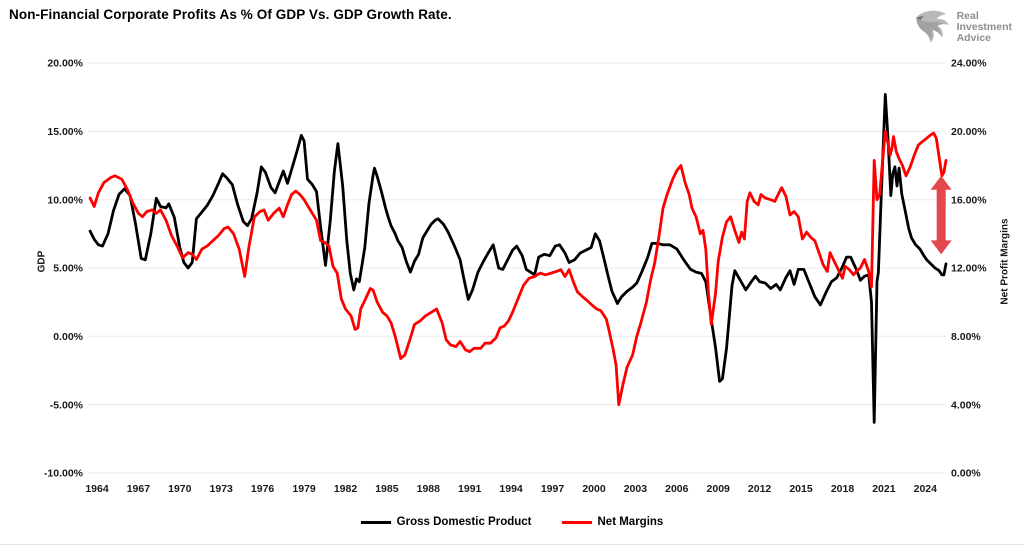 This screenshot has width=1024, height=551. What do you see at coordinates (594, 489) in the screenshot?
I see `svg-text: 2000` at bounding box center [594, 489].